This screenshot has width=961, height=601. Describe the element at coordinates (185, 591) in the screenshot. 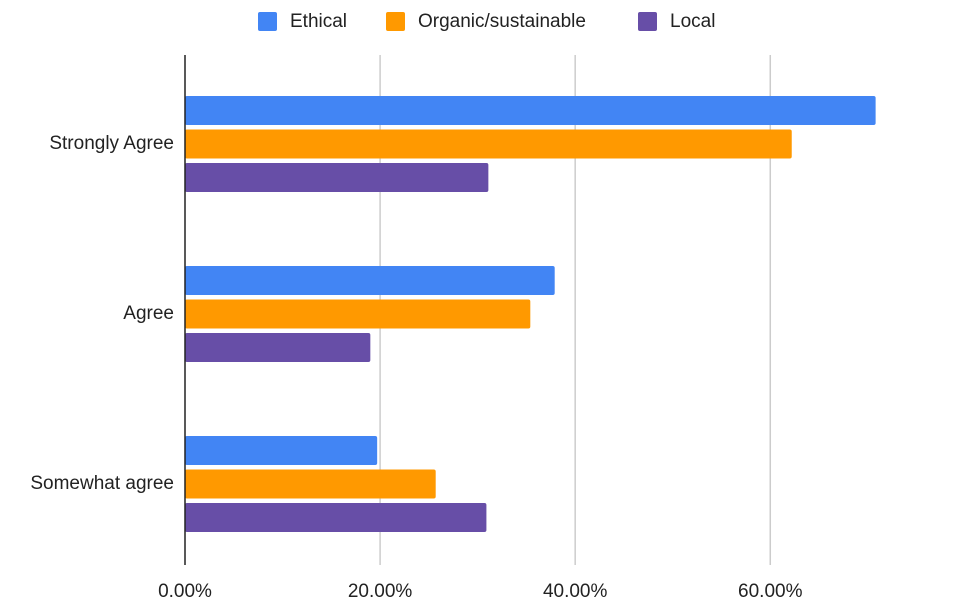

I see `x-tick-label: 0.00%` at that location.